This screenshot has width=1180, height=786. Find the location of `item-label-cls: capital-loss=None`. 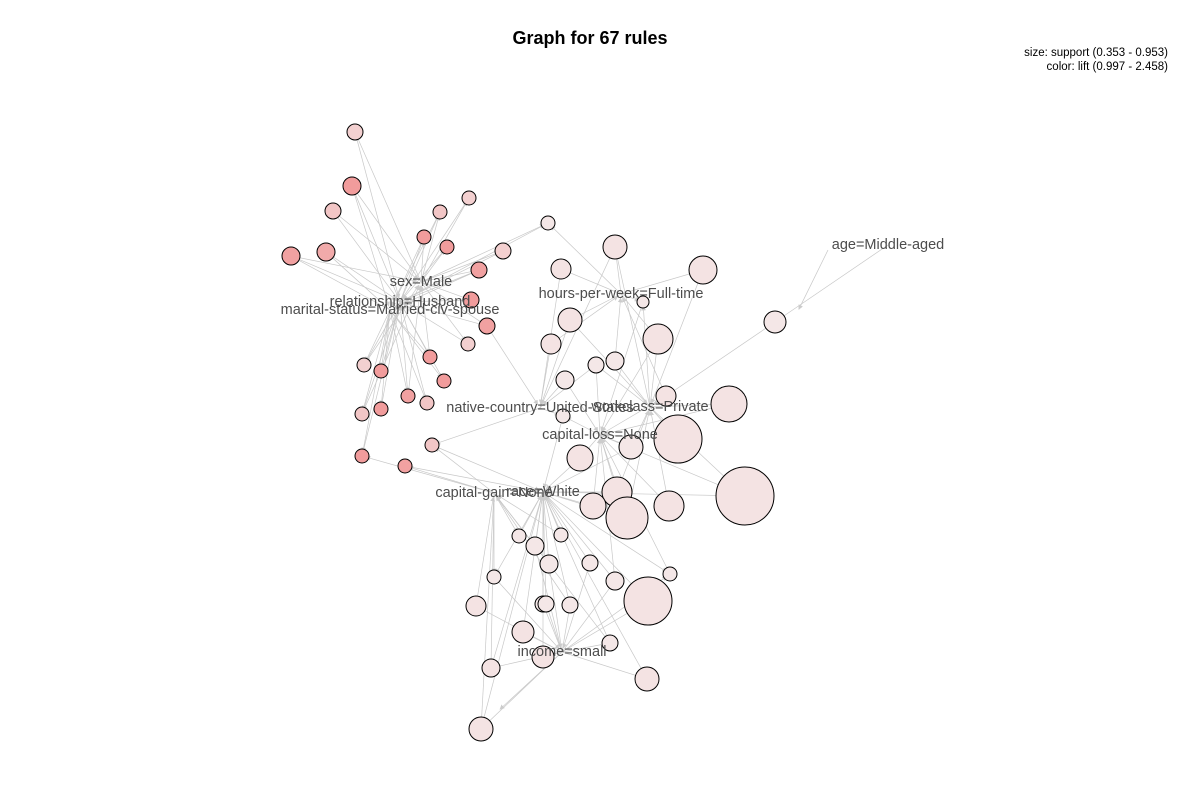

item-label-cls: capital-loss=None is located at coordinates (600, 435).